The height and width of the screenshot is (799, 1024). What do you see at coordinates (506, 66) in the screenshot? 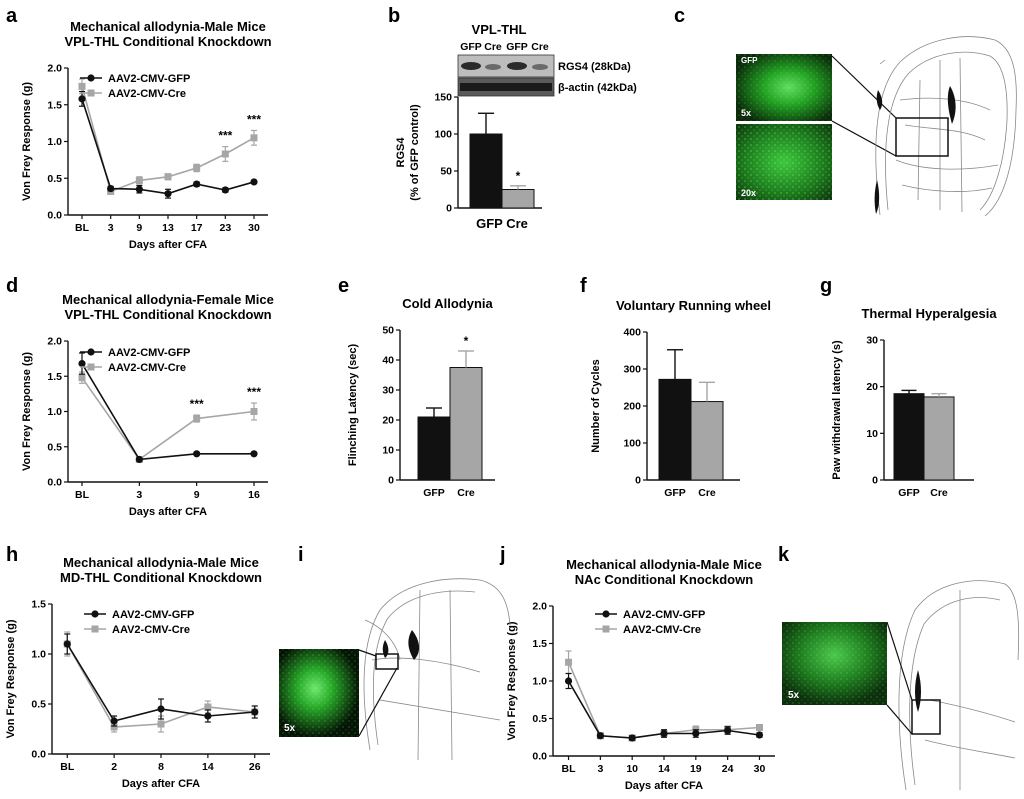
I see `blot-strip-rgs4` at bounding box center [506, 66].